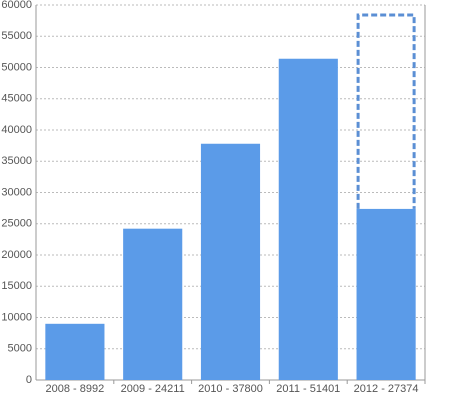 The height and width of the screenshot is (400, 450). What do you see at coordinates (16, 255) in the screenshot?
I see `y-tick-label: 20000` at bounding box center [16, 255].